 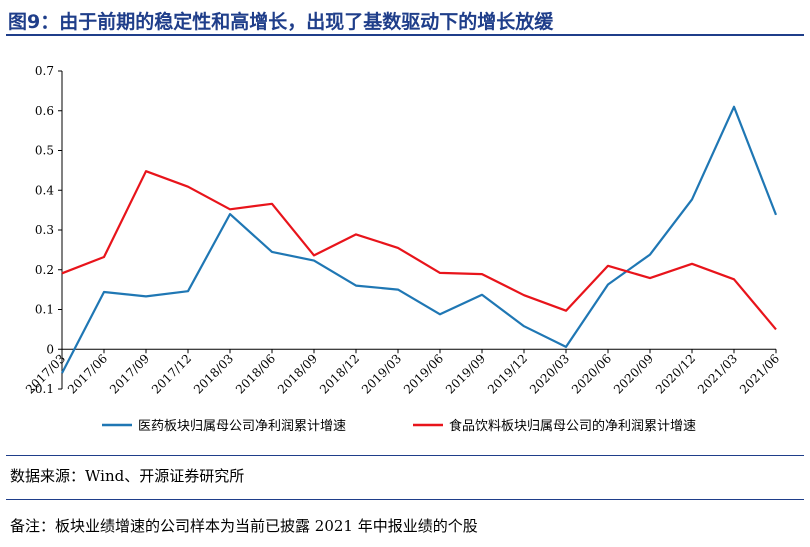 What do you see at coordinates (50, 349) in the screenshot?
I see `y-tick-label: 0` at bounding box center [50, 349].